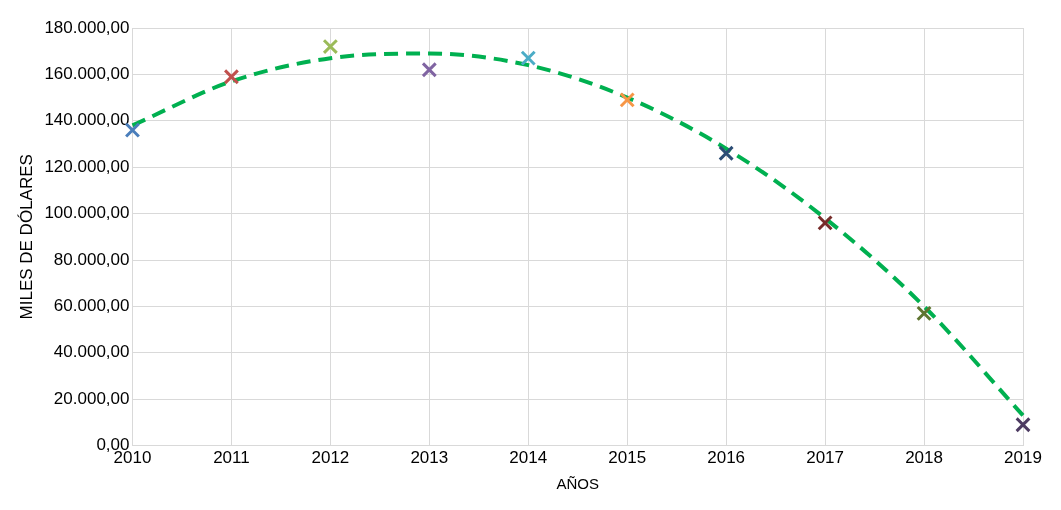 The width and height of the screenshot is (1061, 510). I want to click on y-tick-label: 180.000,00, so click(87, 27).